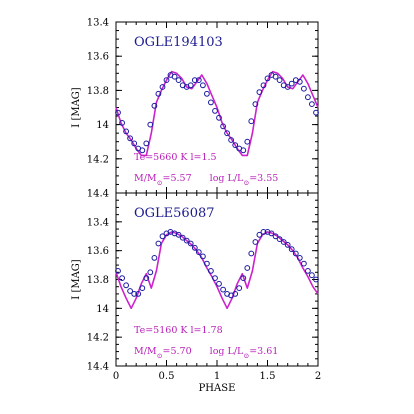 Image resolution: width=414 pixels, height=414 pixels. What do you see at coordinates (318, 376) in the screenshot?
I see `x-tick-label: 2` at bounding box center [318, 376].